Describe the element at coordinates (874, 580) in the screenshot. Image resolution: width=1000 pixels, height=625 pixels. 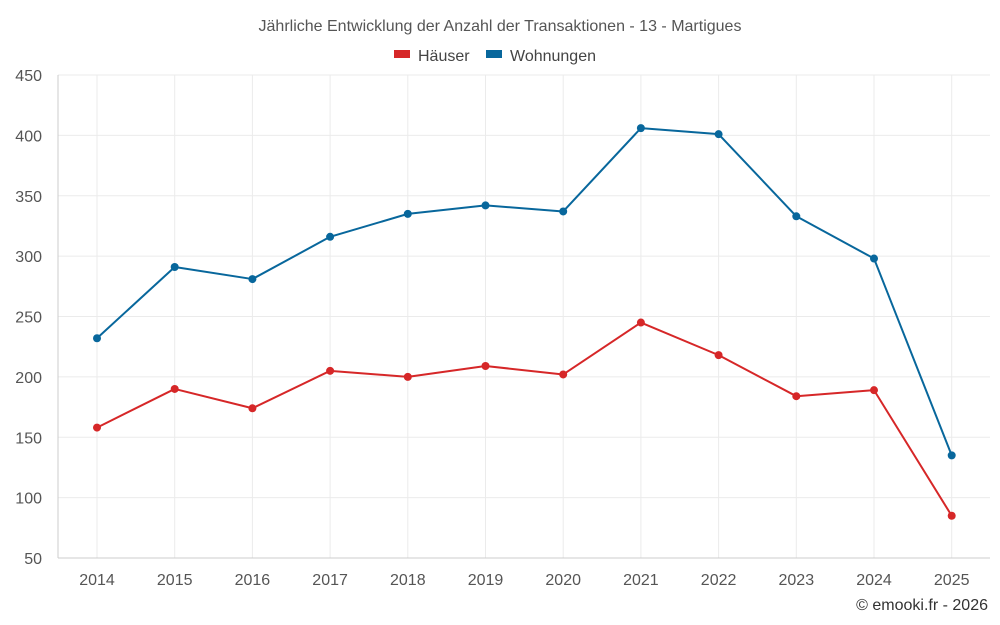
I see `x-tick-label: 2024` at that location.